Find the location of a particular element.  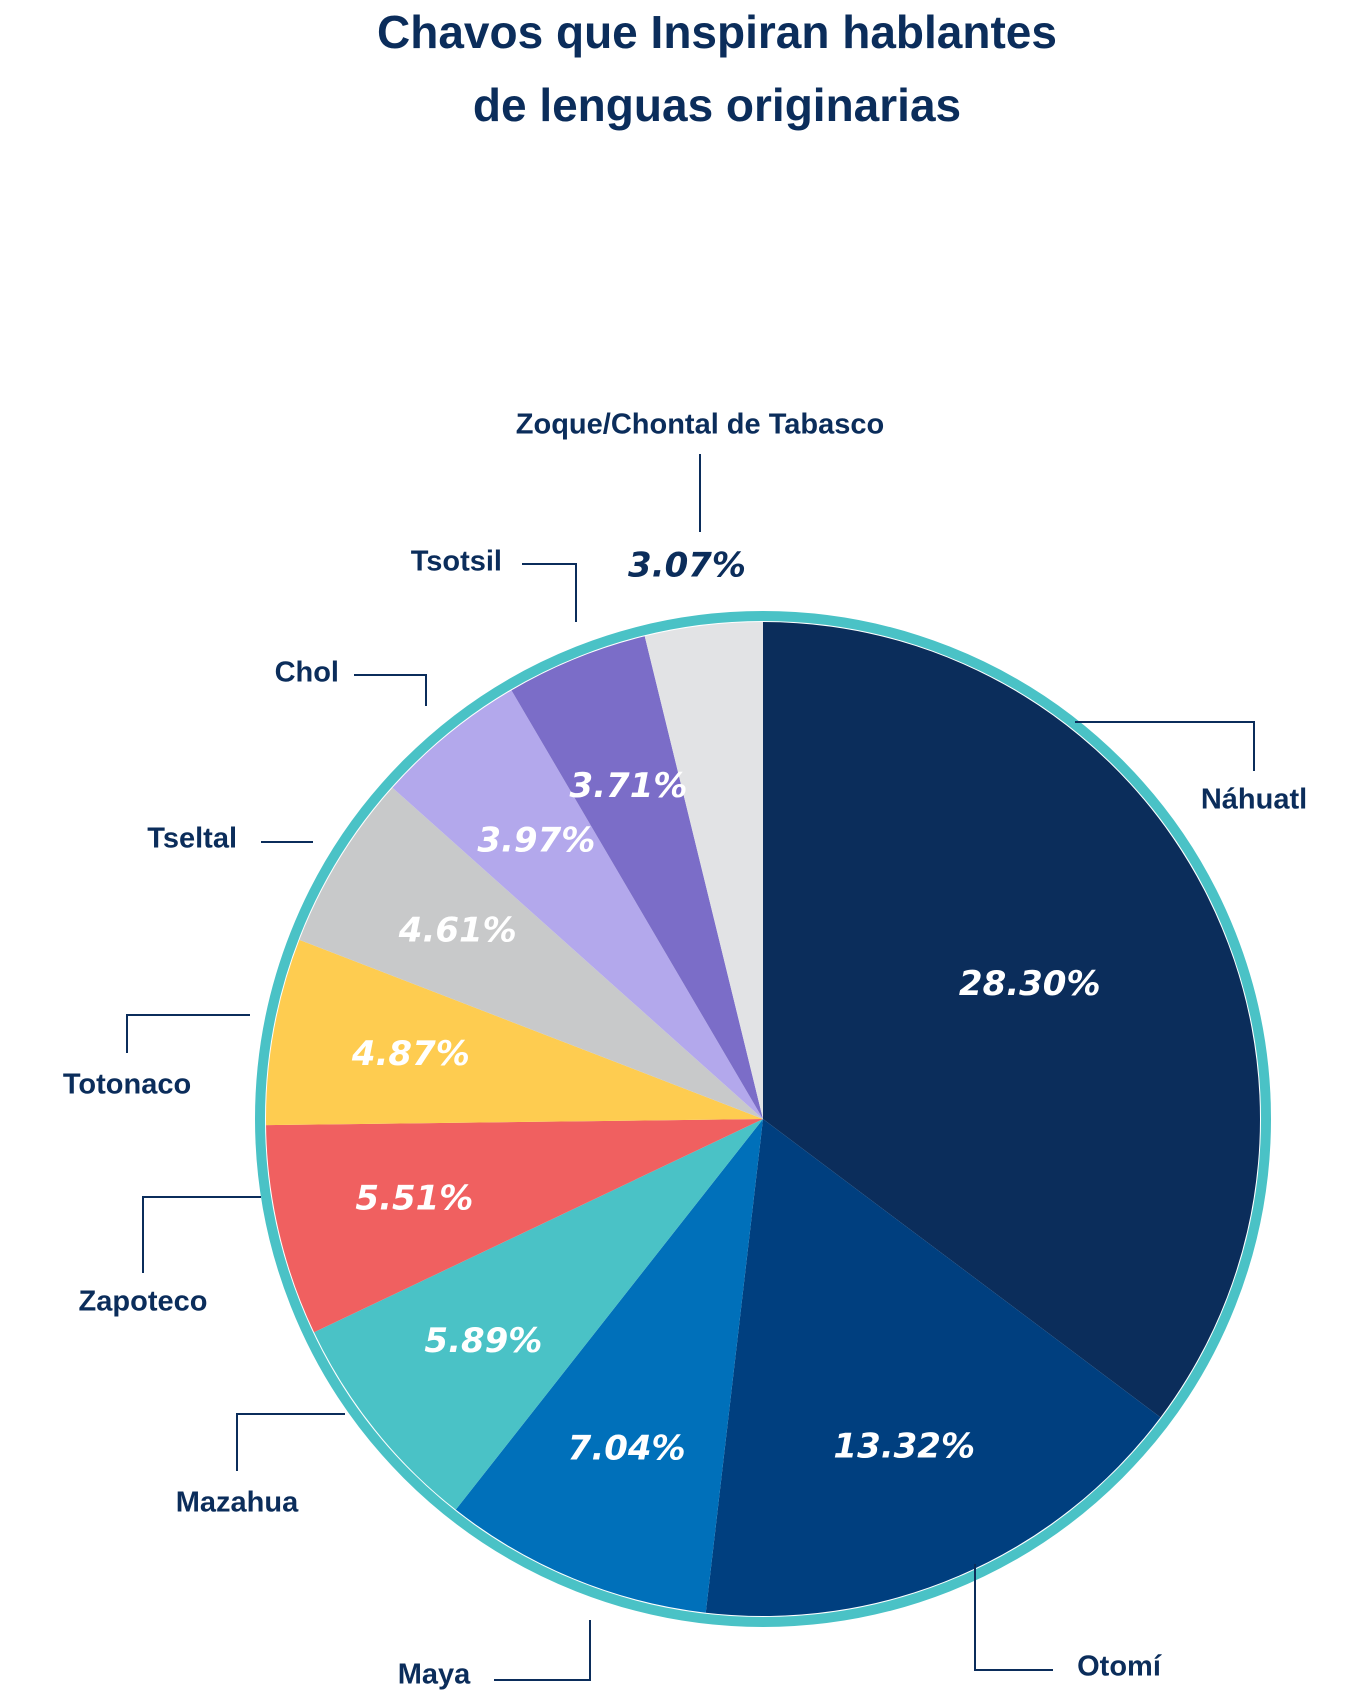

category-label: Zapoteco is located at coordinates (143, 1302).